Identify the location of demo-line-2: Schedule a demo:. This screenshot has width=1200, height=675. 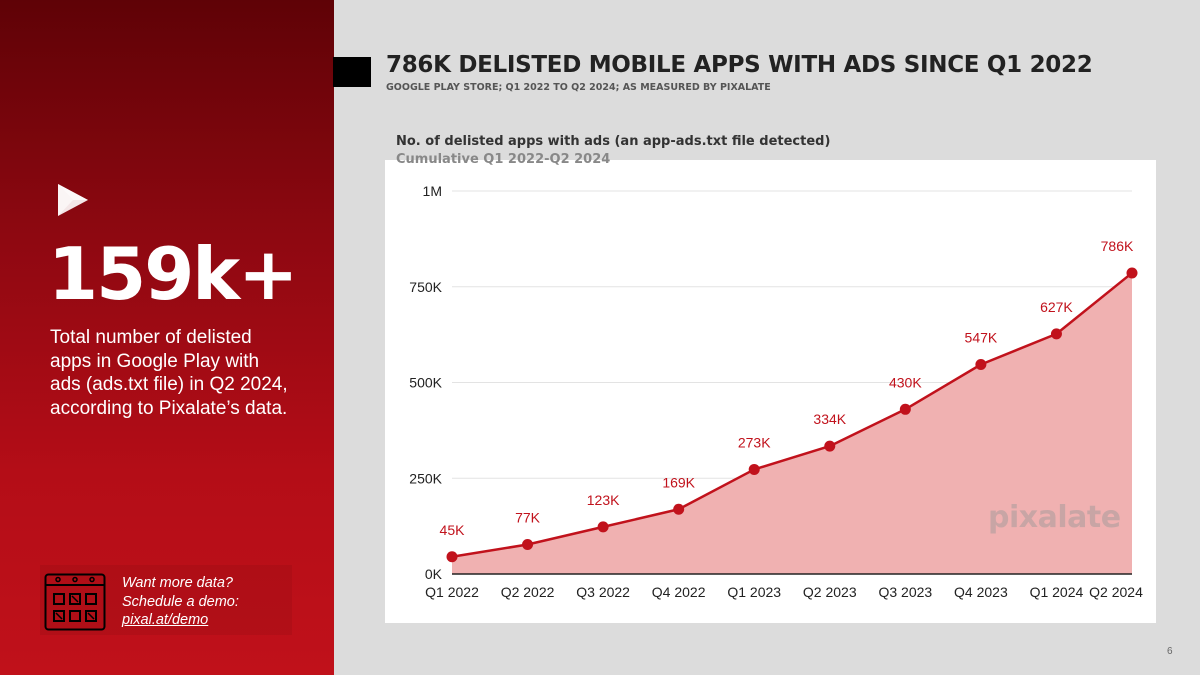
(180, 601).